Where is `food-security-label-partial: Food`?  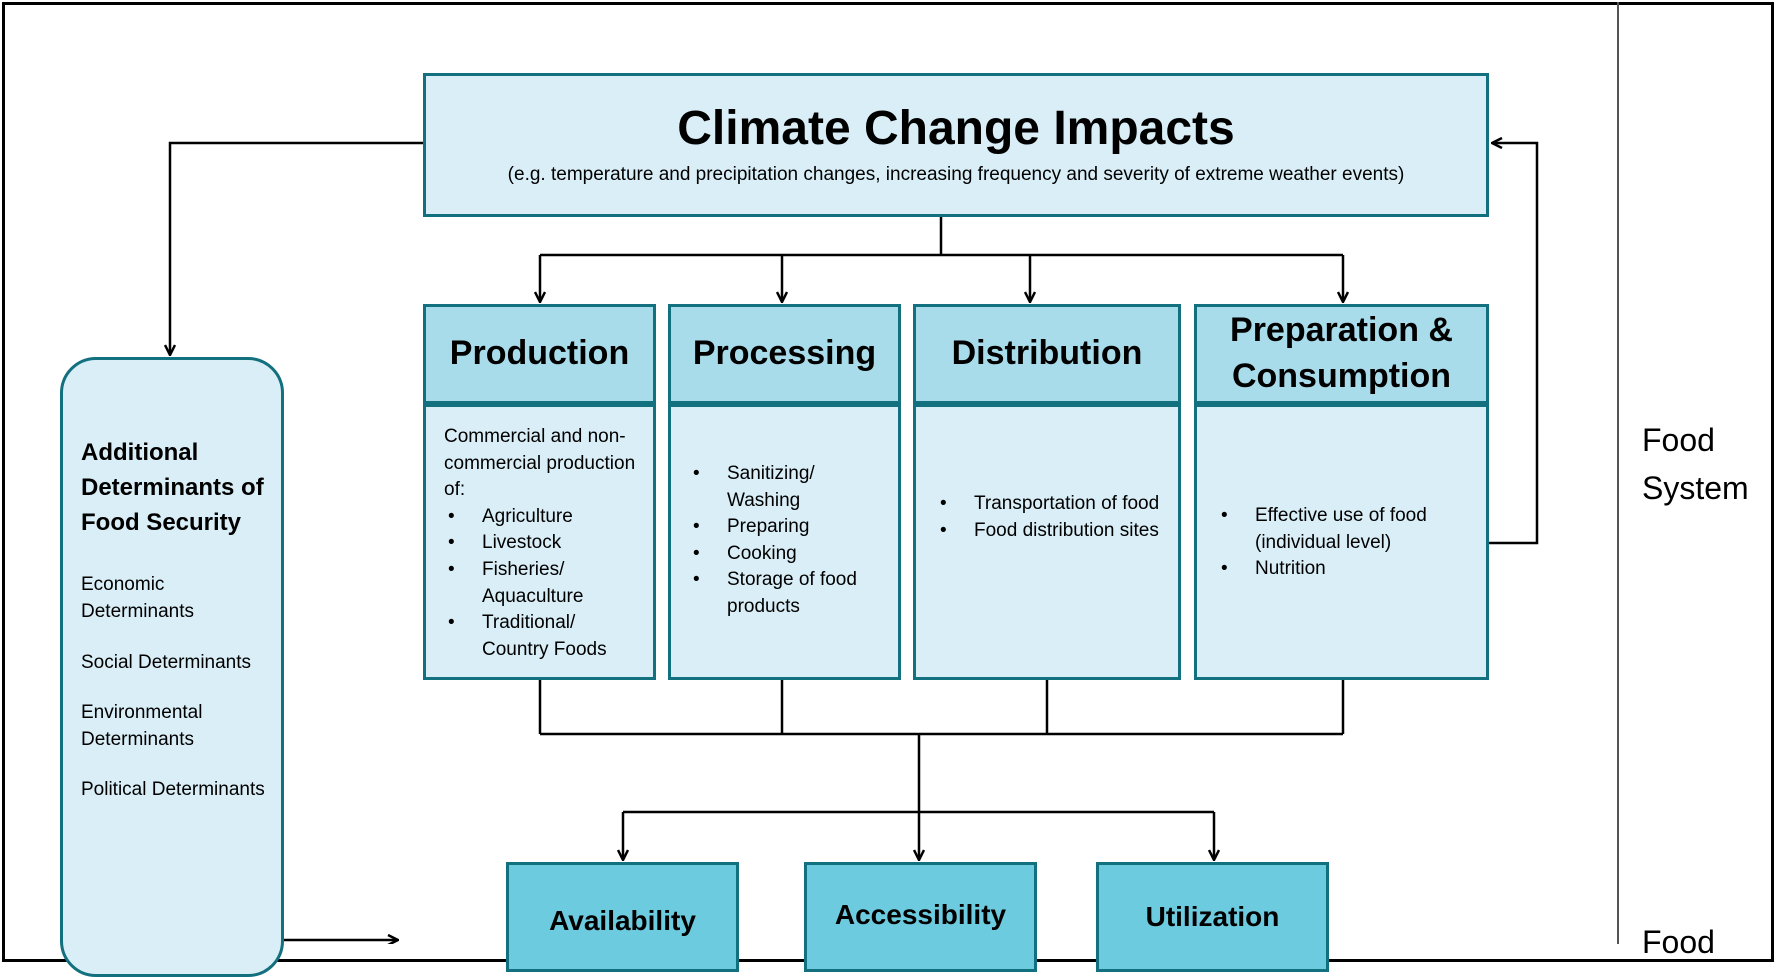
food-security-label-partial: Food is located at coordinates (1678, 942).